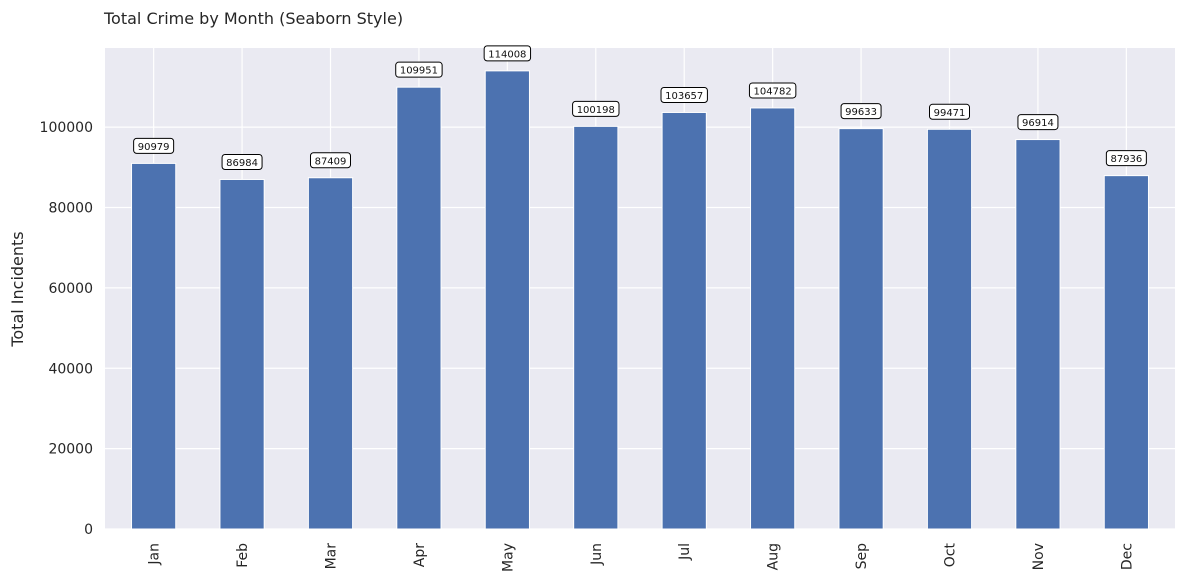 The image size is (1184, 583). I want to click on svg-text: 109951, so click(419, 71).